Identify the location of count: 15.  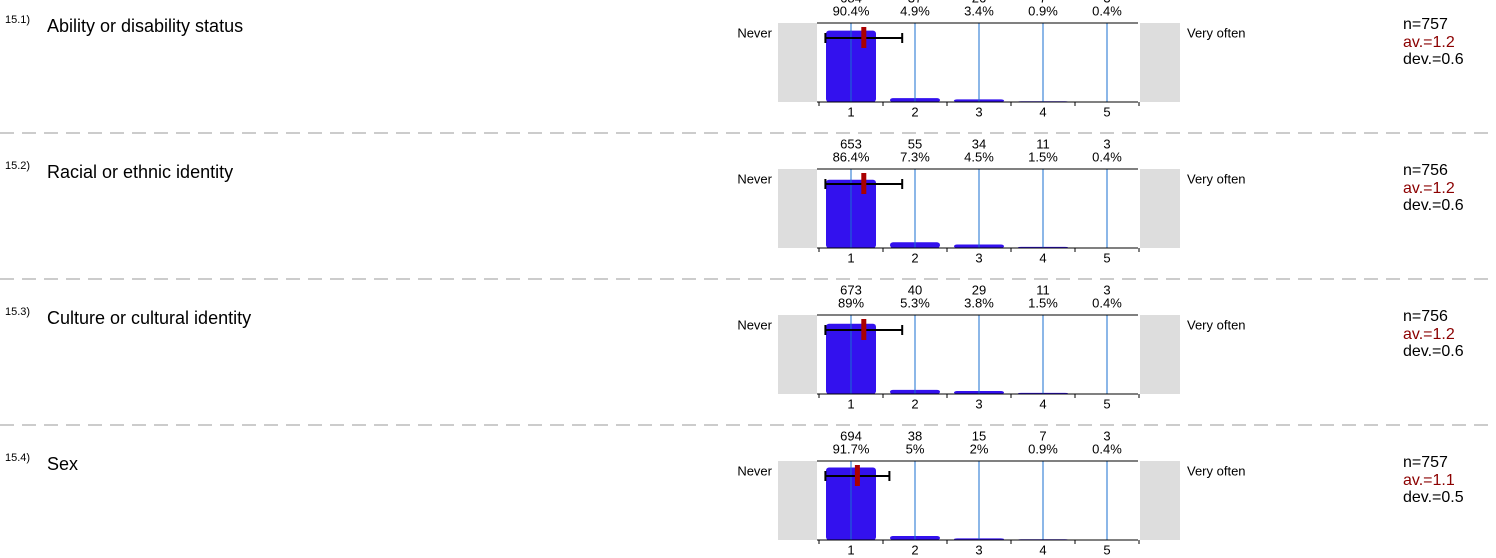
(979, 435).